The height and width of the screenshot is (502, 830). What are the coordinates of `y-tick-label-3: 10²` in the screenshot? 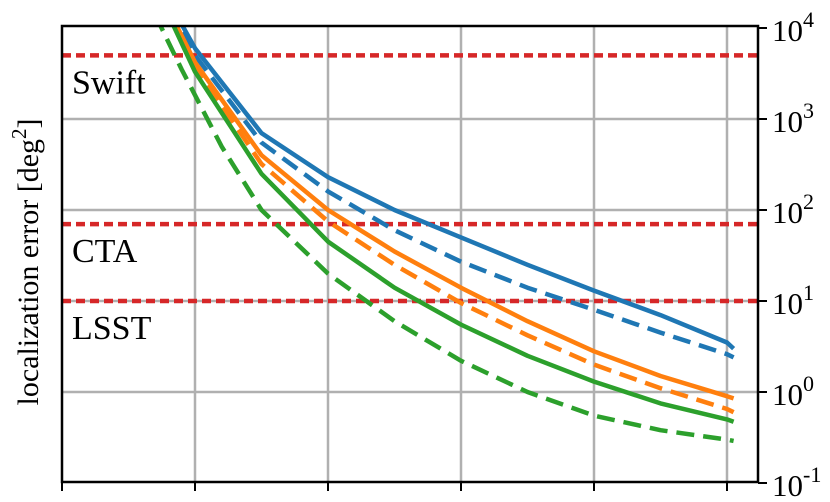 It's located at (793, 209).